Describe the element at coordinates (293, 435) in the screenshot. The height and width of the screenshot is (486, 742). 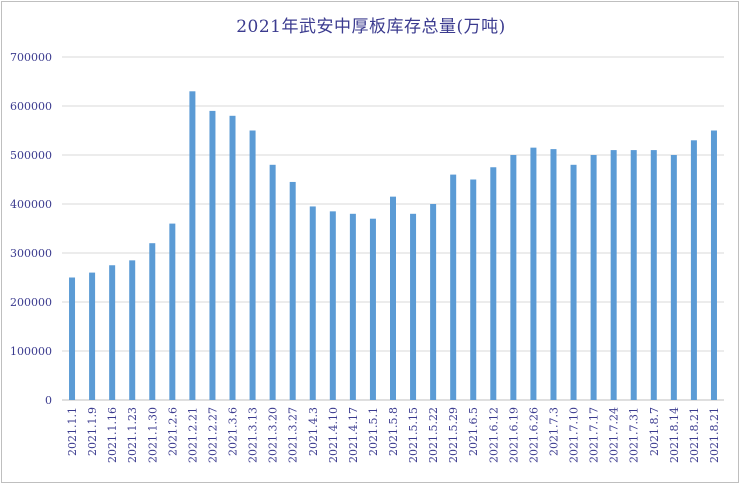
I see `x-tick-label: 2021.3.27` at that location.